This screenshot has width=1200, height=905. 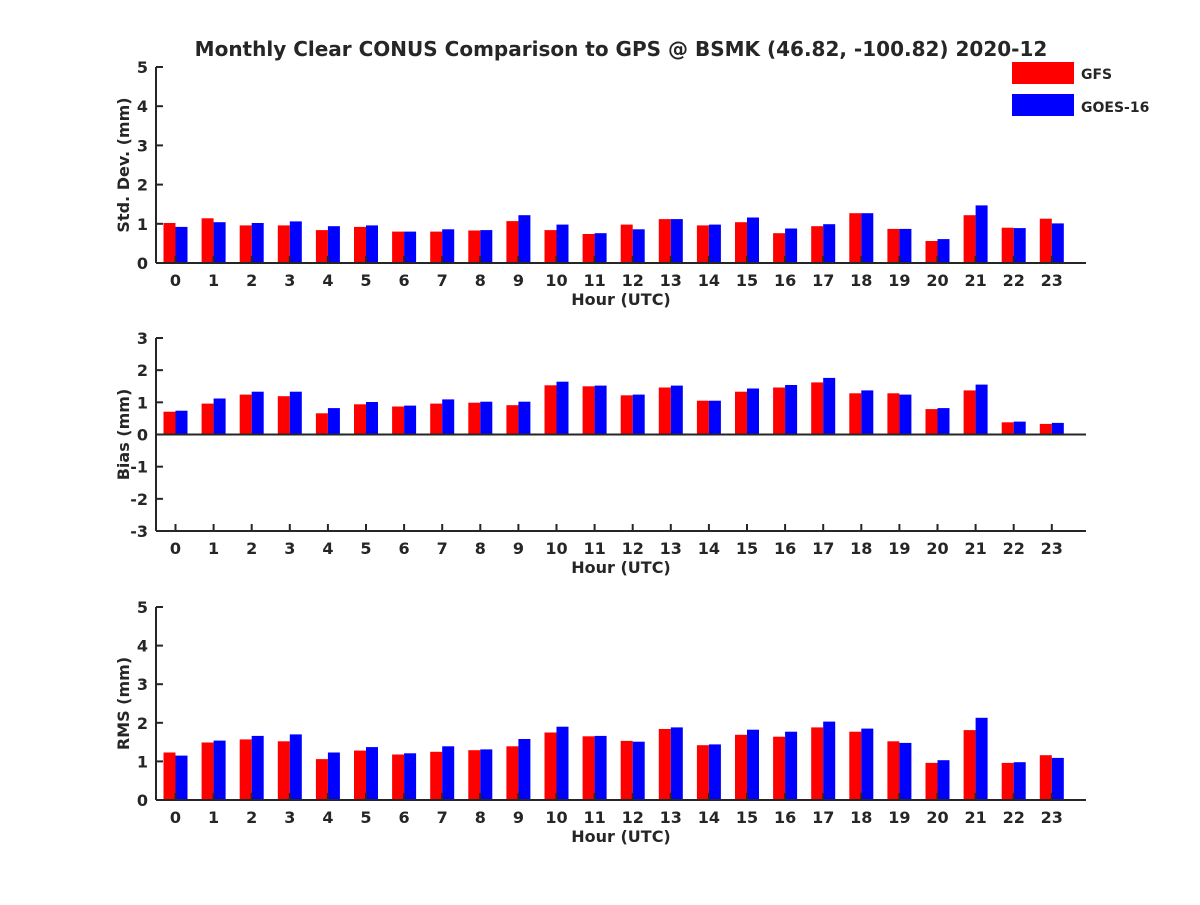 What do you see at coordinates (594, 548) in the screenshot?
I see `xtick-label-bias: 11` at bounding box center [594, 548].